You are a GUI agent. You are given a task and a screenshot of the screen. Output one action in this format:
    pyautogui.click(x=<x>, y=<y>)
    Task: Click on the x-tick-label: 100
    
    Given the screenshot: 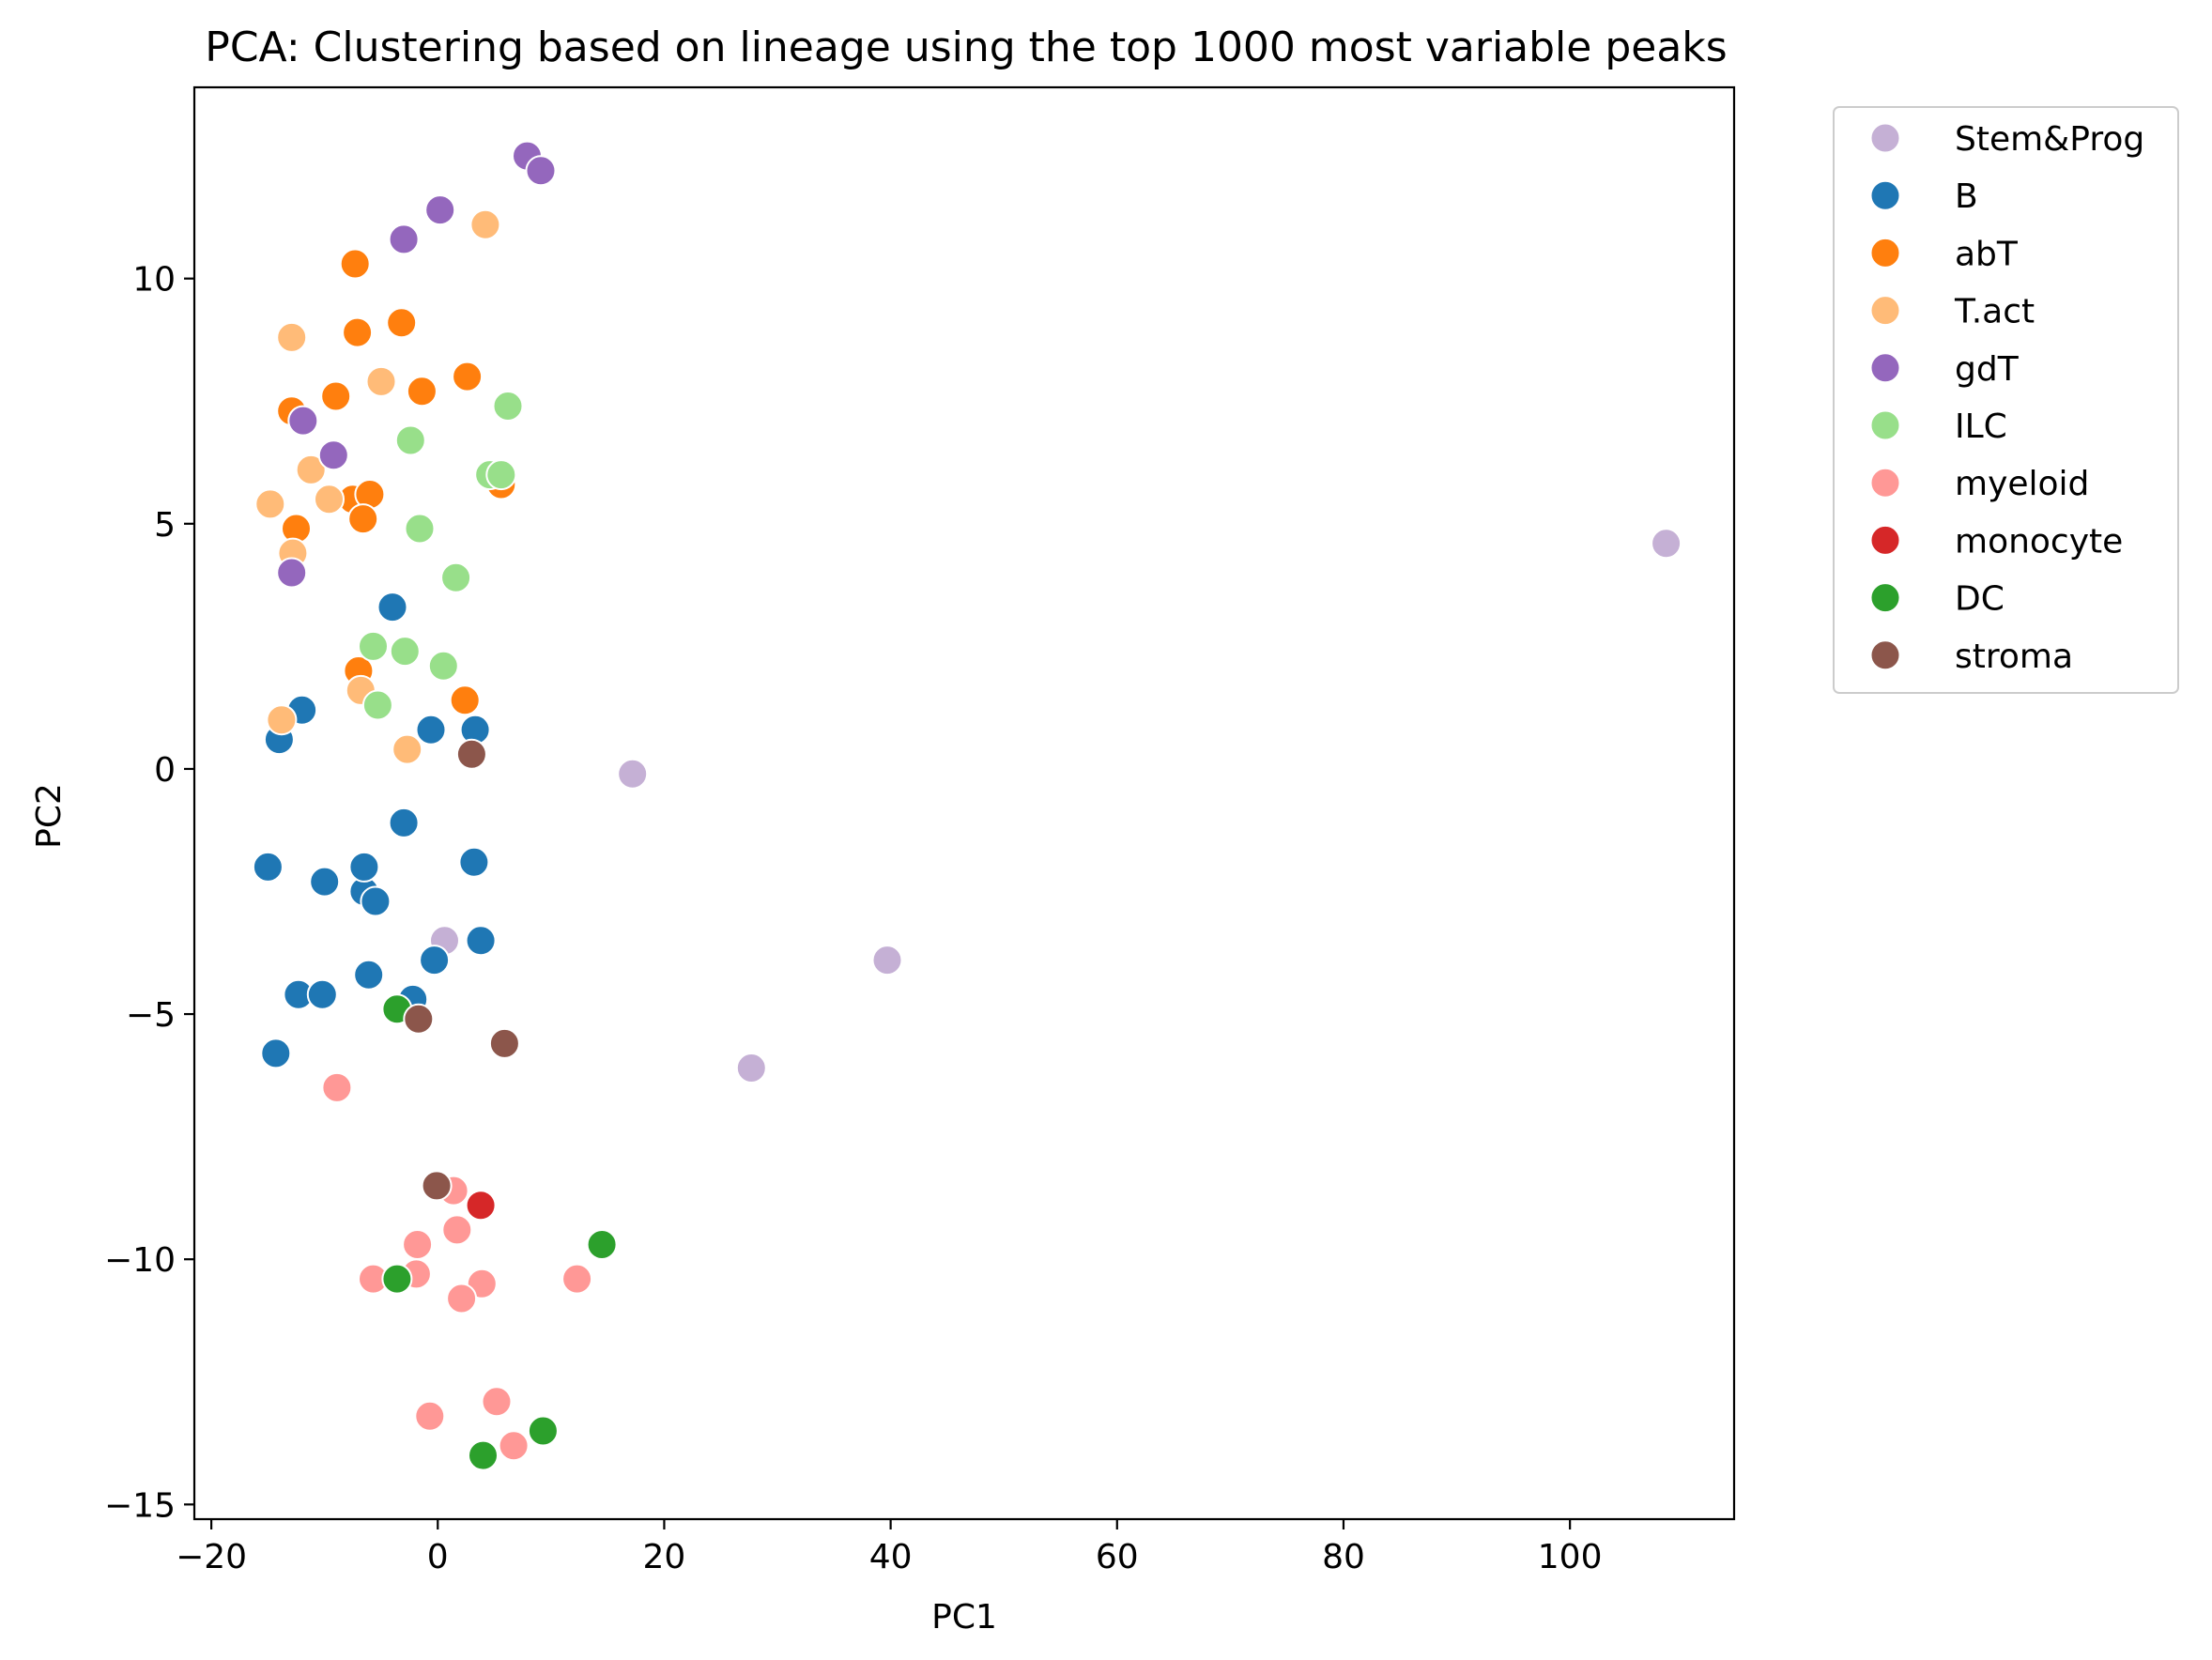 What is the action you would take?
    pyautogui.click(x=1570, y=1557)
    